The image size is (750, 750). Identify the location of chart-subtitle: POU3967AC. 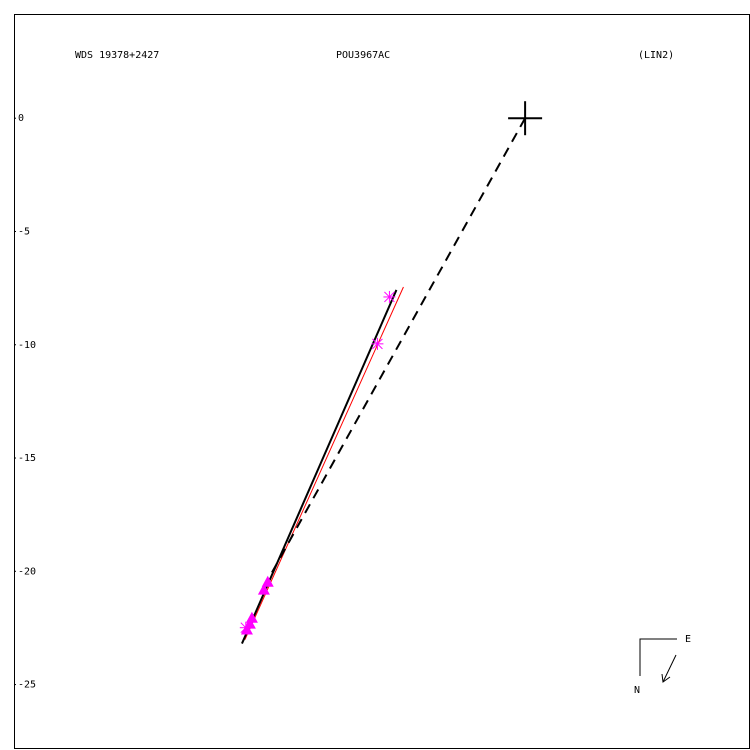
(363, 55).